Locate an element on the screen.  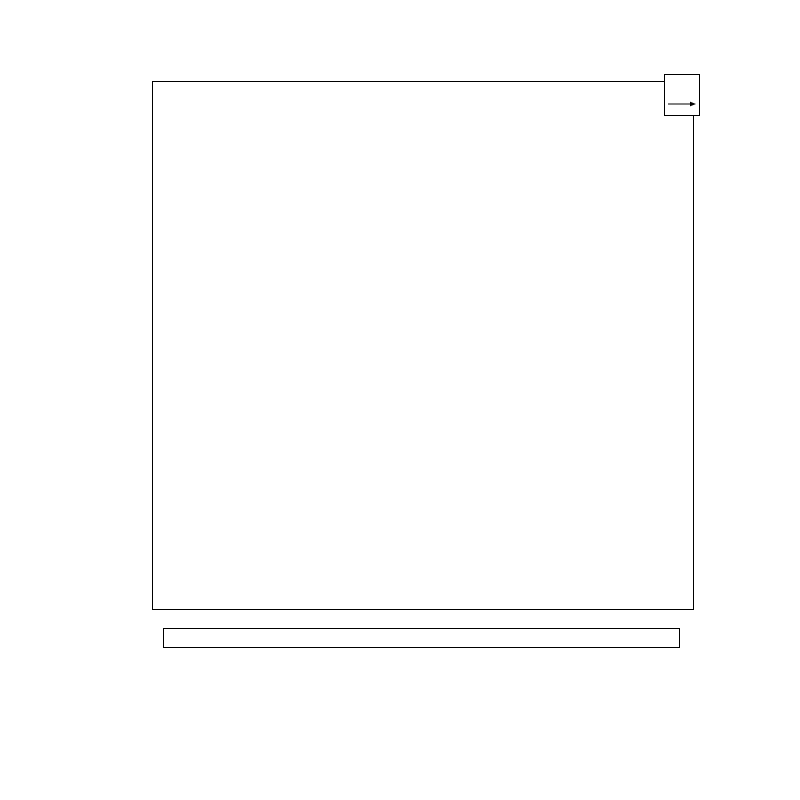
colorbar-swatches is located at coordinates (421, 638).